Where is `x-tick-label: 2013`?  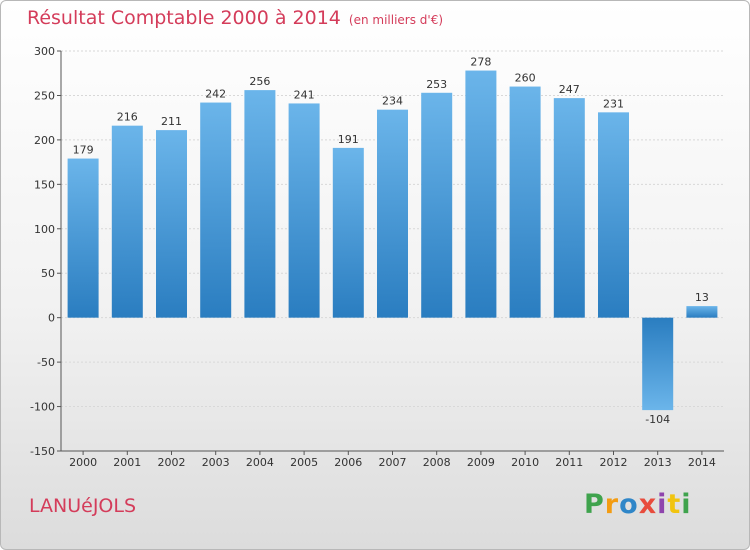 x-tick-label: 2013 is located at coordinates (658, 462).